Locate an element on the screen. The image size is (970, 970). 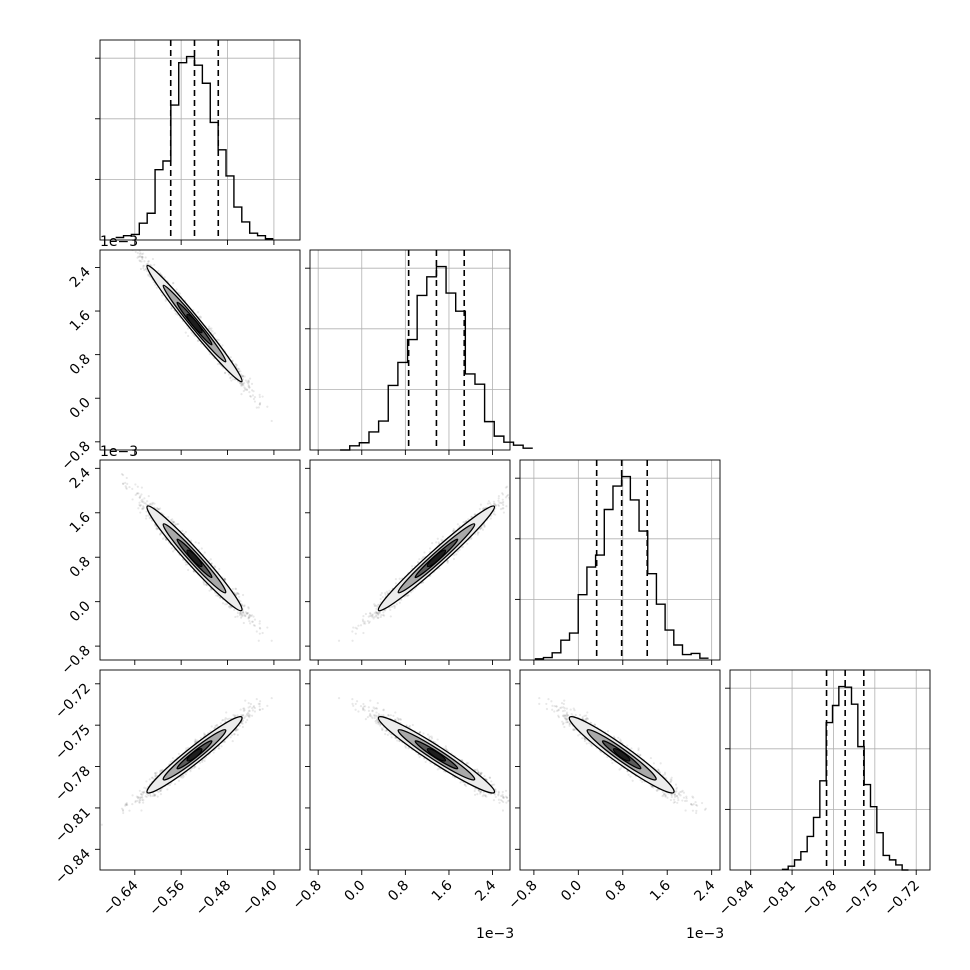
y-tick-label: 0.8 is located at coordinates (80, 567).